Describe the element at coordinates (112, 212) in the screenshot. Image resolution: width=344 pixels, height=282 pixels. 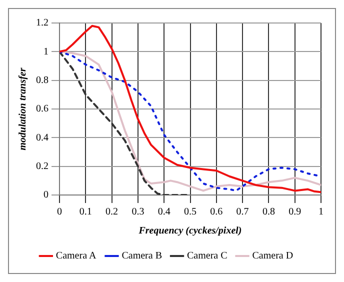
I see `x-tick-label: 0.2` at that location.